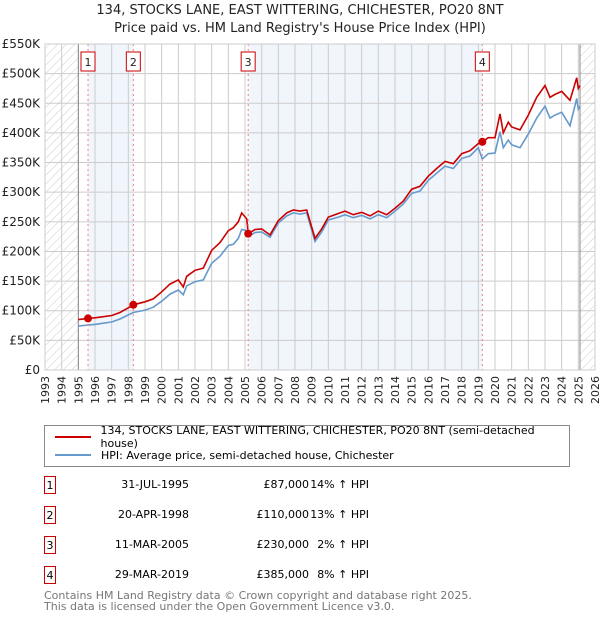 The width and height of the screenshot is (600, 620). I want to click on transaction-row: 3 11-MAR-2005 £230,000 2% ↑ HPI, so click(244, 545).